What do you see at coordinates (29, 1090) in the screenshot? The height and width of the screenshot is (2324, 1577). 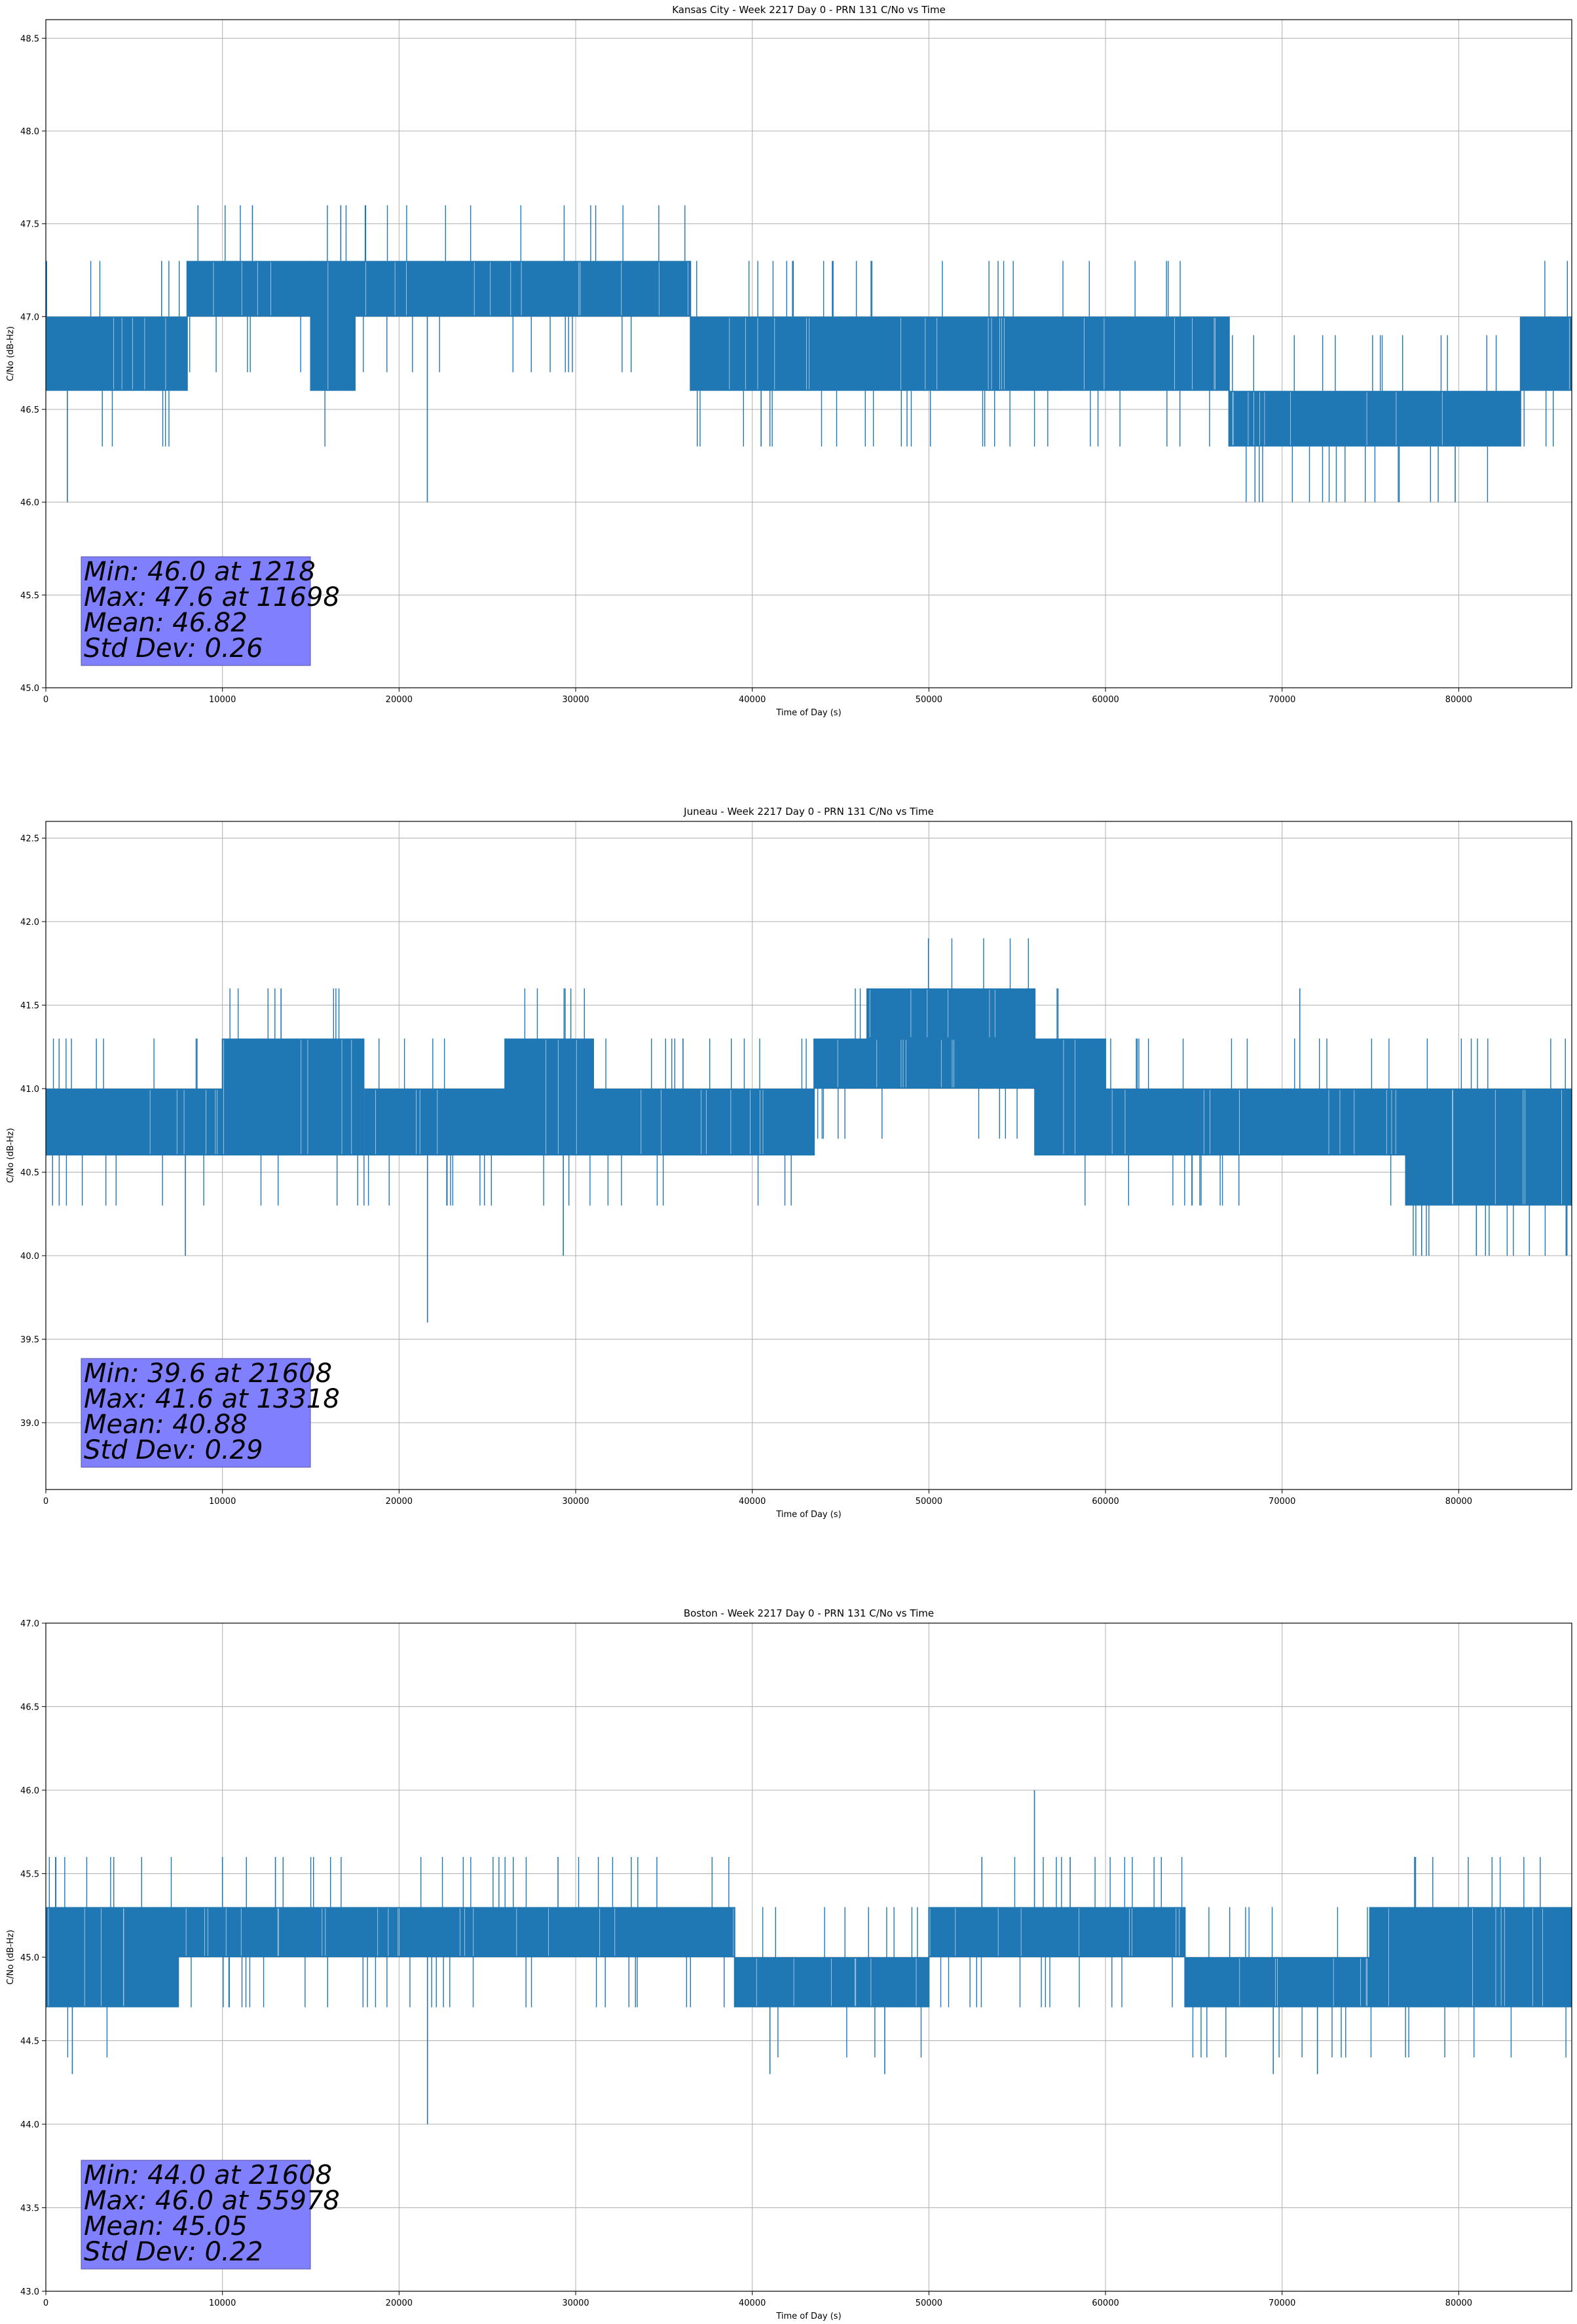 I see `y-tick-label: 41.0` at bounding box center [29, 1090].